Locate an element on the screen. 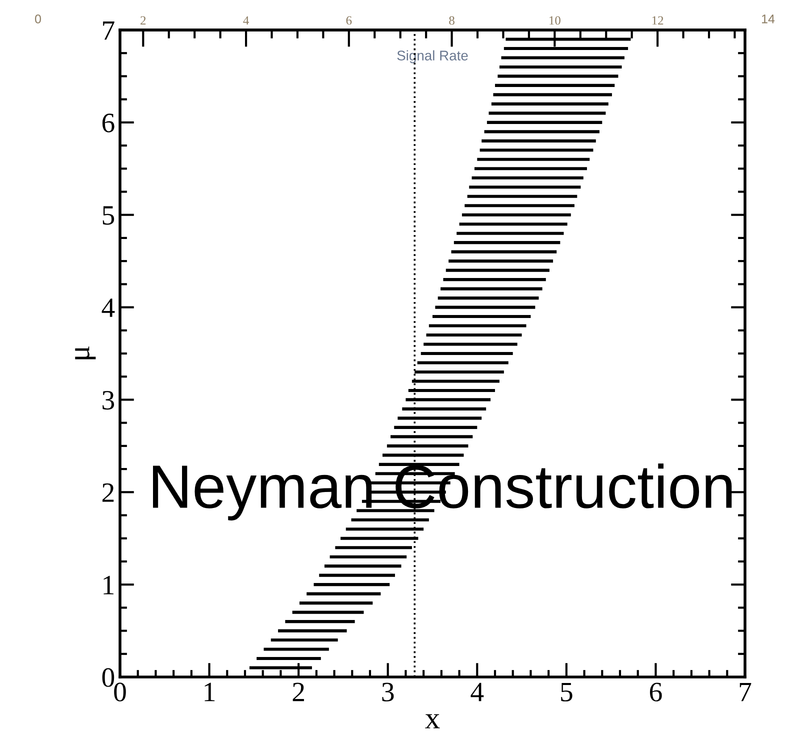  annotation: Neyman Construction is located at coordinates (442, 492).